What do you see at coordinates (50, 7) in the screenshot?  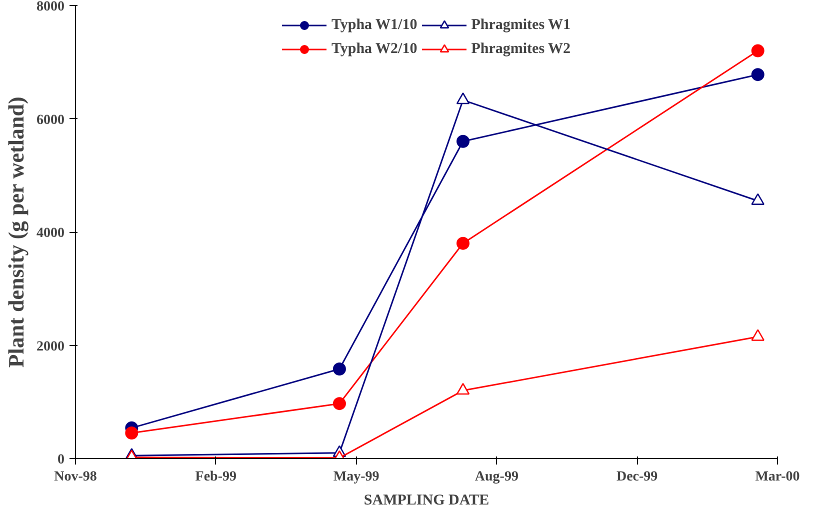 I see `y-tick-label: 8000` at bounding box center [50, 7].